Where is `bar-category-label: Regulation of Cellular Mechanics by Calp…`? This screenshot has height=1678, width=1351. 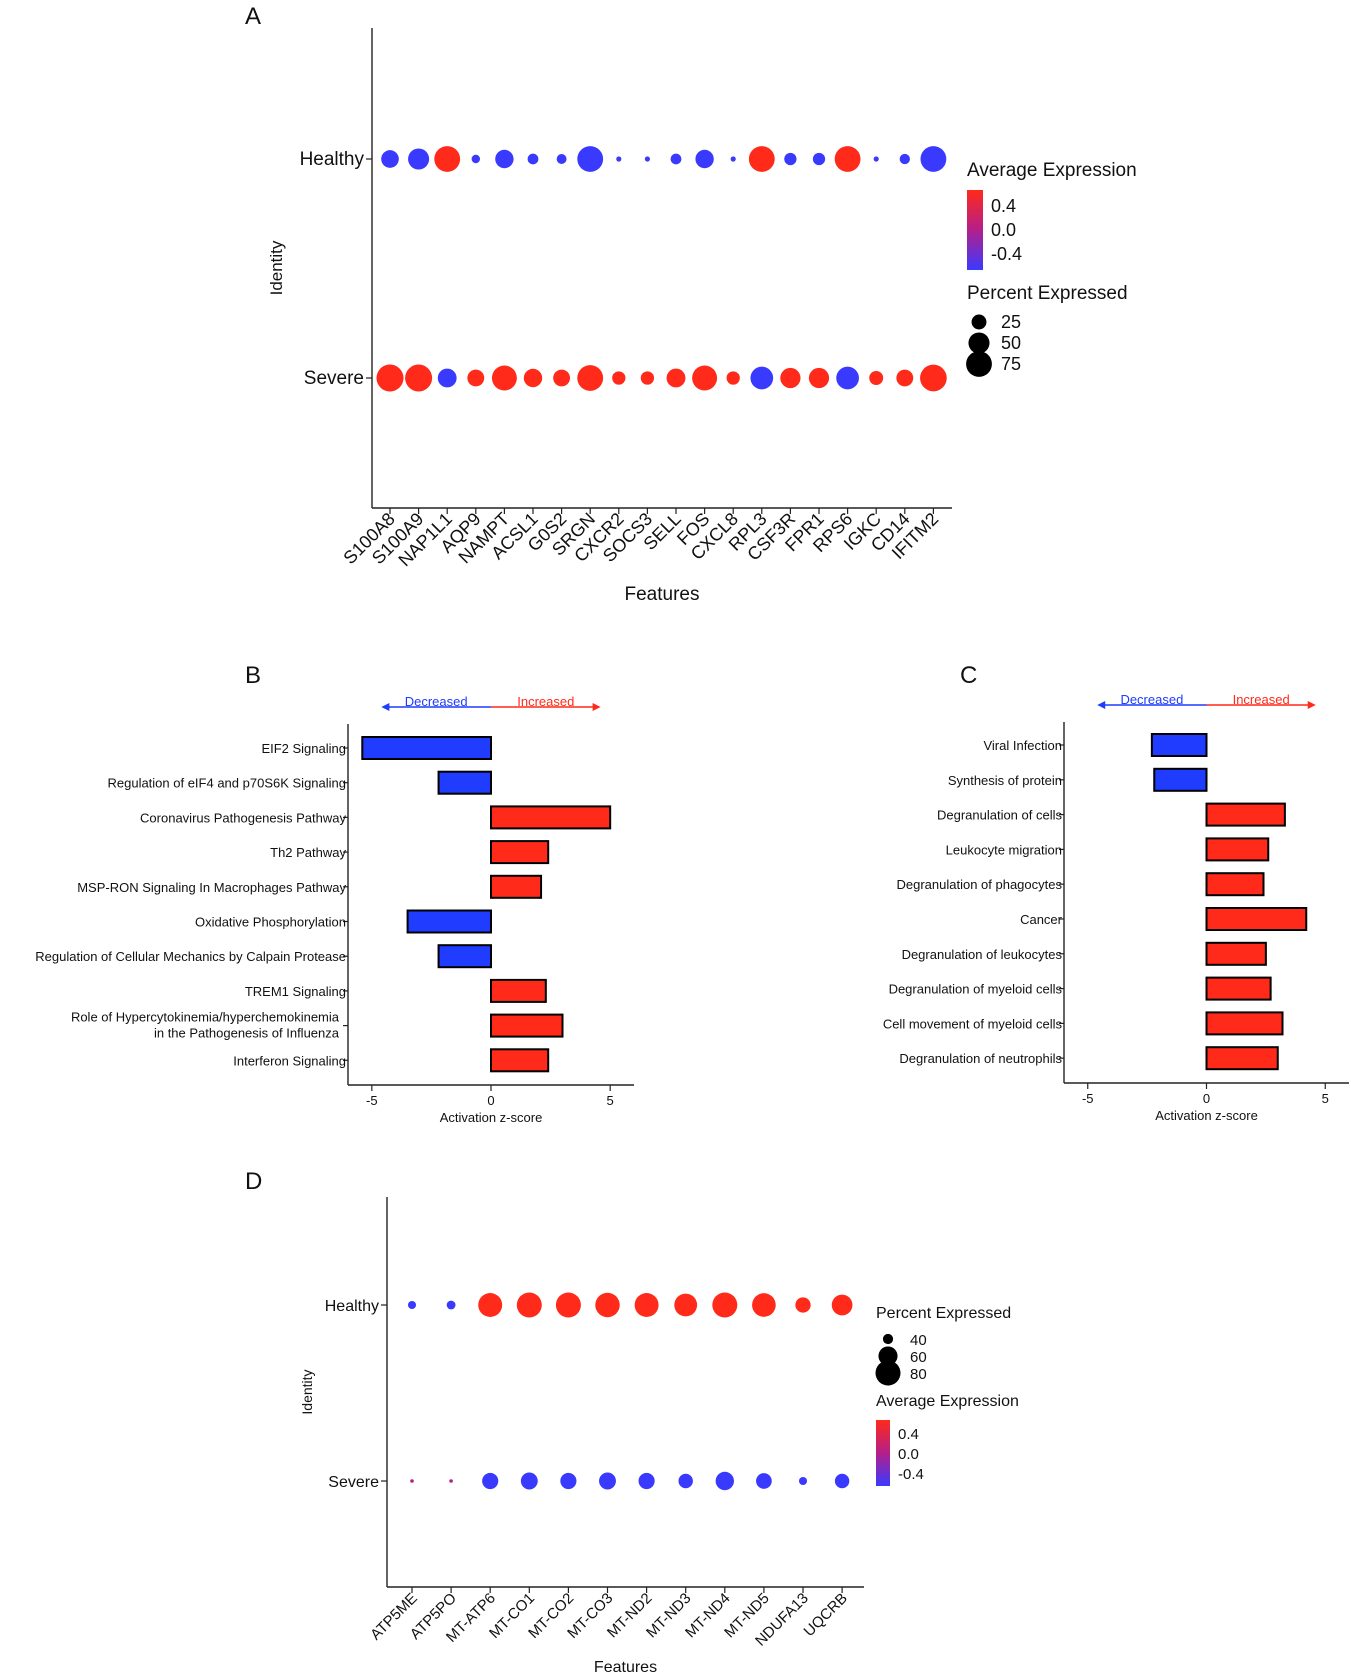
bar-category-label: Regulation of Cellular Mechanics by Calp… is located at coordinates (190, 956).